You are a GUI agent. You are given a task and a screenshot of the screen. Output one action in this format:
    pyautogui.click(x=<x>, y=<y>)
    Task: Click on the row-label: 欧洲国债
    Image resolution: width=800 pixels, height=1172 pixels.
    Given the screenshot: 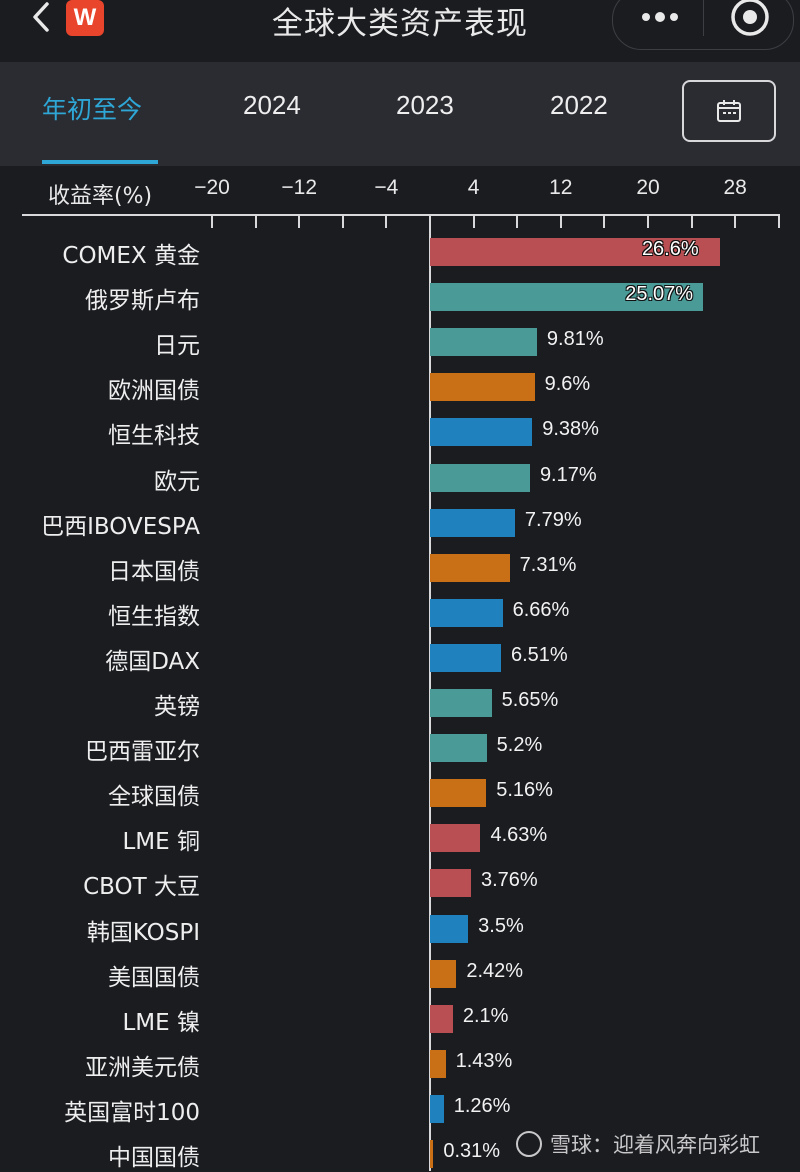 What is the action you would take?
    pyautogui.click(x=154, y=391)
    